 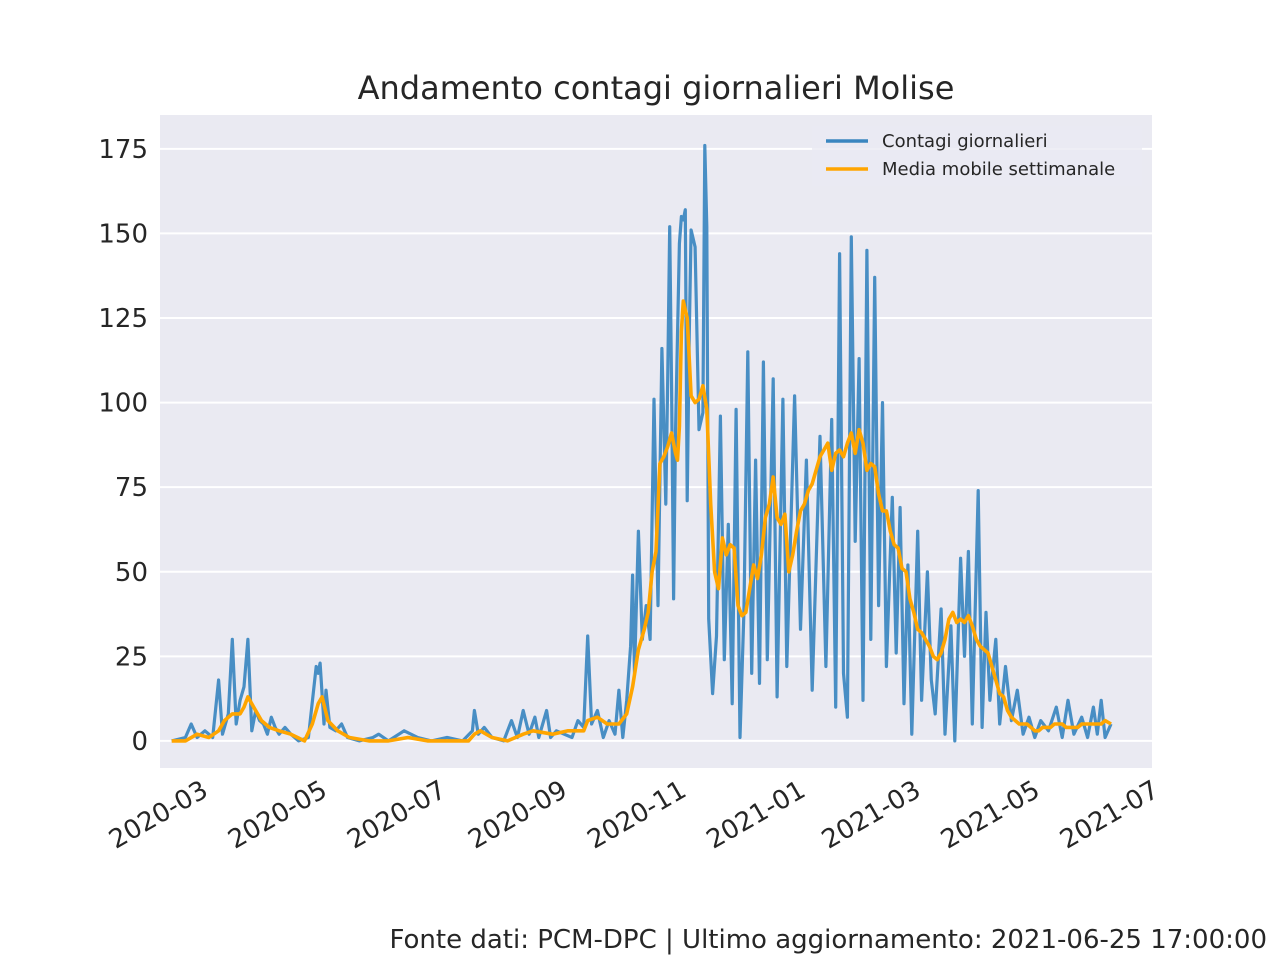 What do you see at coordinates (277, 815) in the screenshot?
I see `x-tick-label: 2020-05` at bounding box center [277, 815].